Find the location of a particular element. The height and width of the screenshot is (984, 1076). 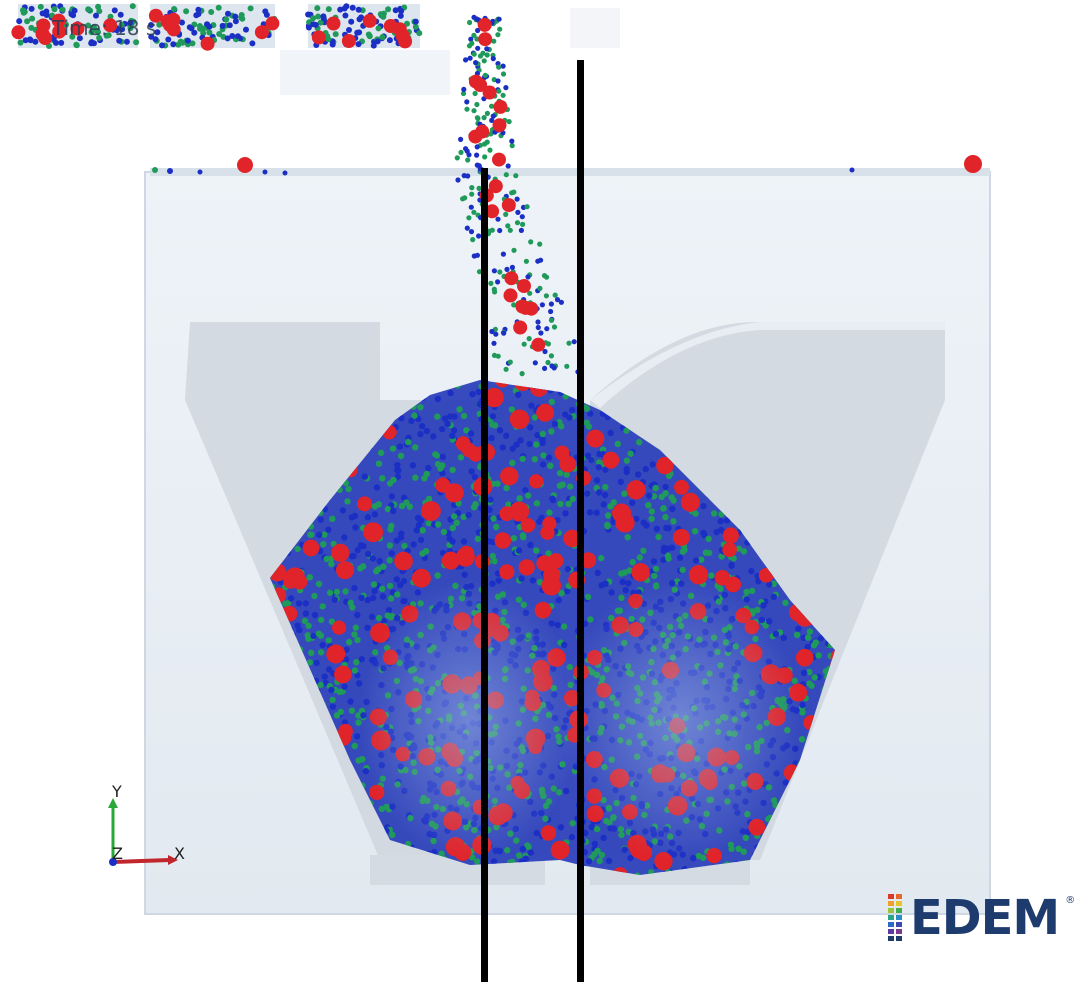

pile-glow-right is located at coordinates (680, 720).